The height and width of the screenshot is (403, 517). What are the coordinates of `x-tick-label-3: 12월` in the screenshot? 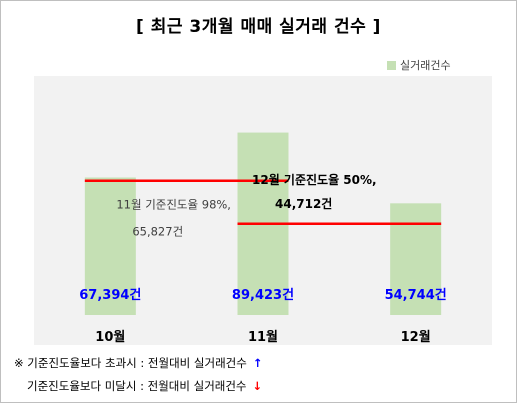 It's located at (416, 337).